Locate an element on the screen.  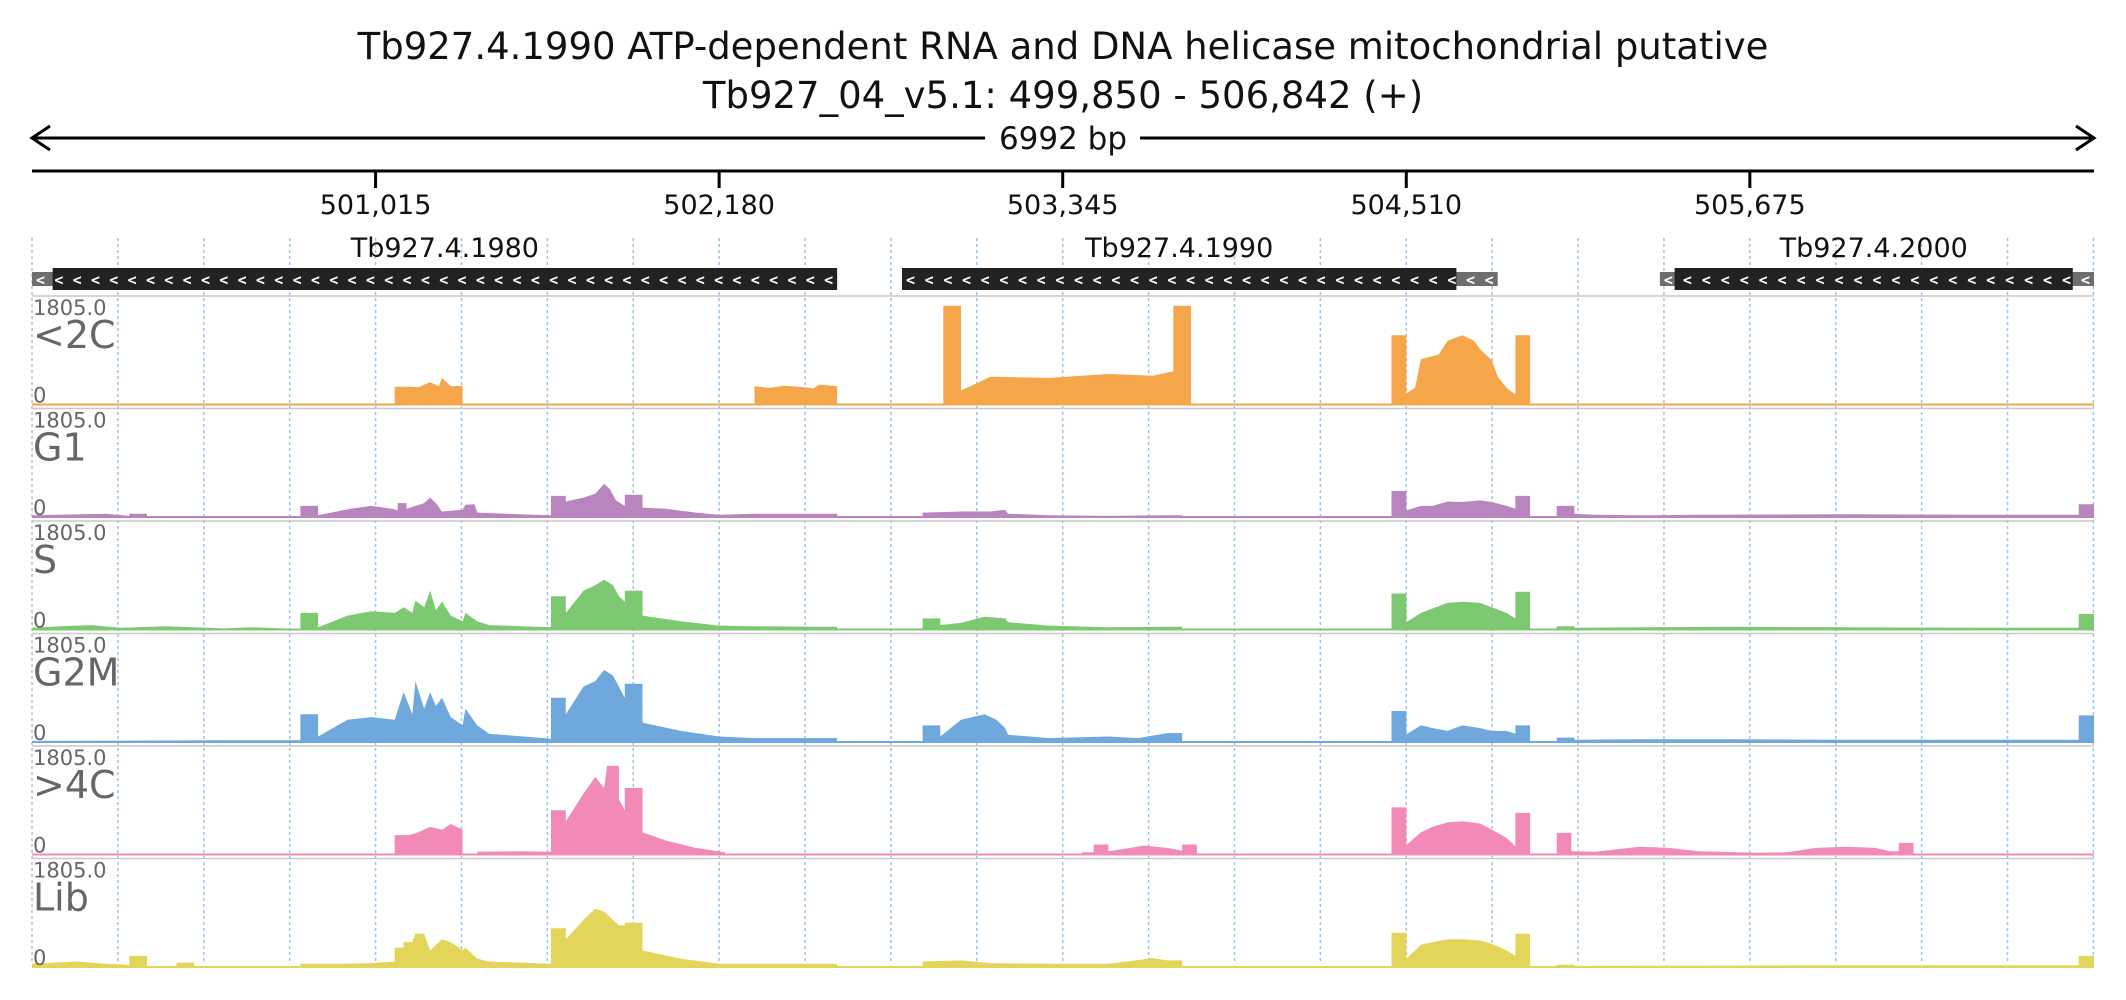
track-name: >4C is located at coordinates (74, 785).